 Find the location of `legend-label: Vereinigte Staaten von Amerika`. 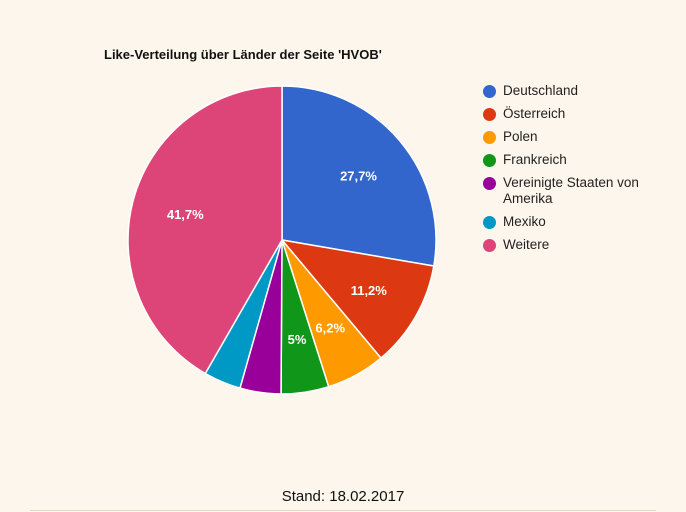

legend-label: Vereinigte Staaten von Amerika is located at coordinates (571, 190).